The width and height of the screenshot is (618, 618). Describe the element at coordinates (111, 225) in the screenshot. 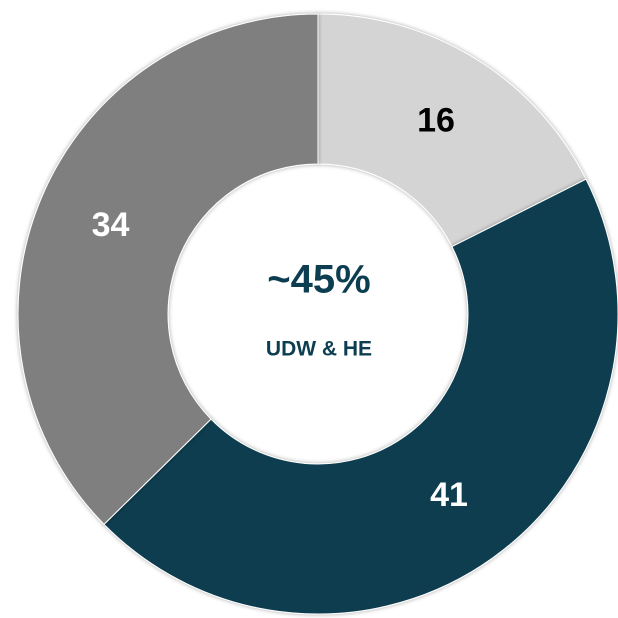

I see `data-label: 34` at that location.